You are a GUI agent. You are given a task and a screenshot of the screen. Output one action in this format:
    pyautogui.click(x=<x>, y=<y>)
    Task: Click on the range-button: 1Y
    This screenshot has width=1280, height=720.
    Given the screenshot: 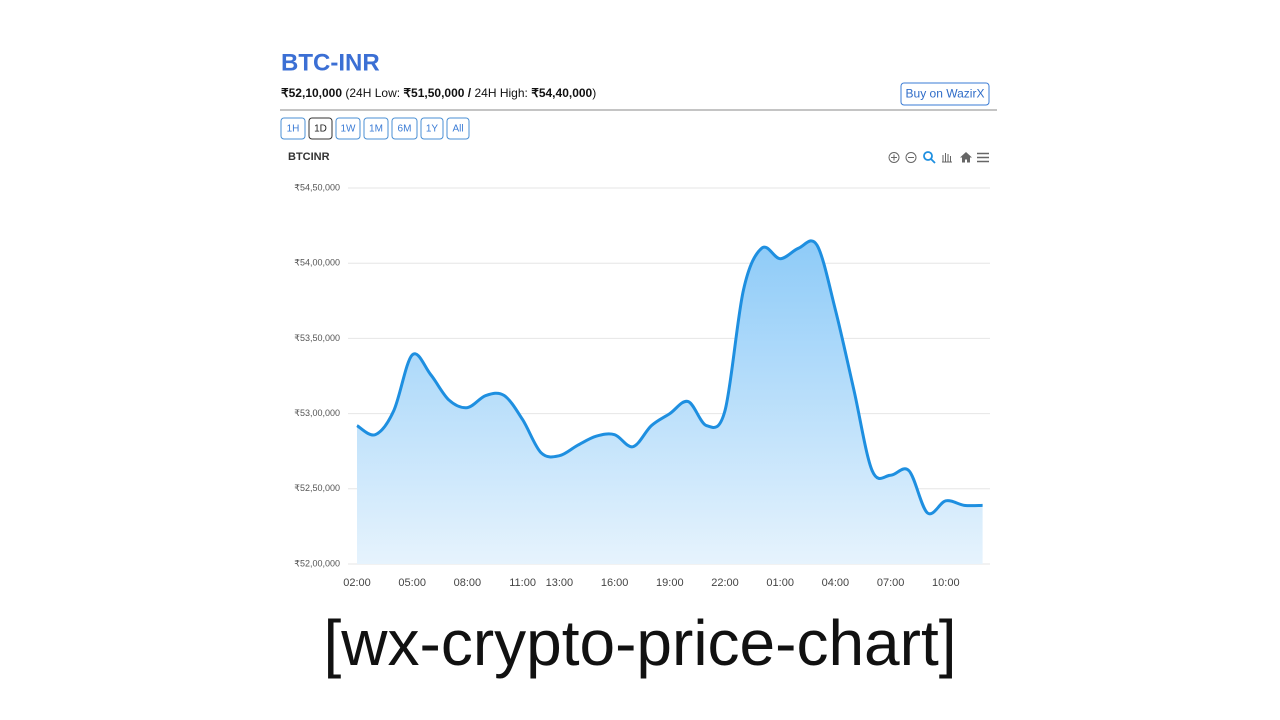 What is the action you would take?
    pyautogui.click(x=432, y=128)
    